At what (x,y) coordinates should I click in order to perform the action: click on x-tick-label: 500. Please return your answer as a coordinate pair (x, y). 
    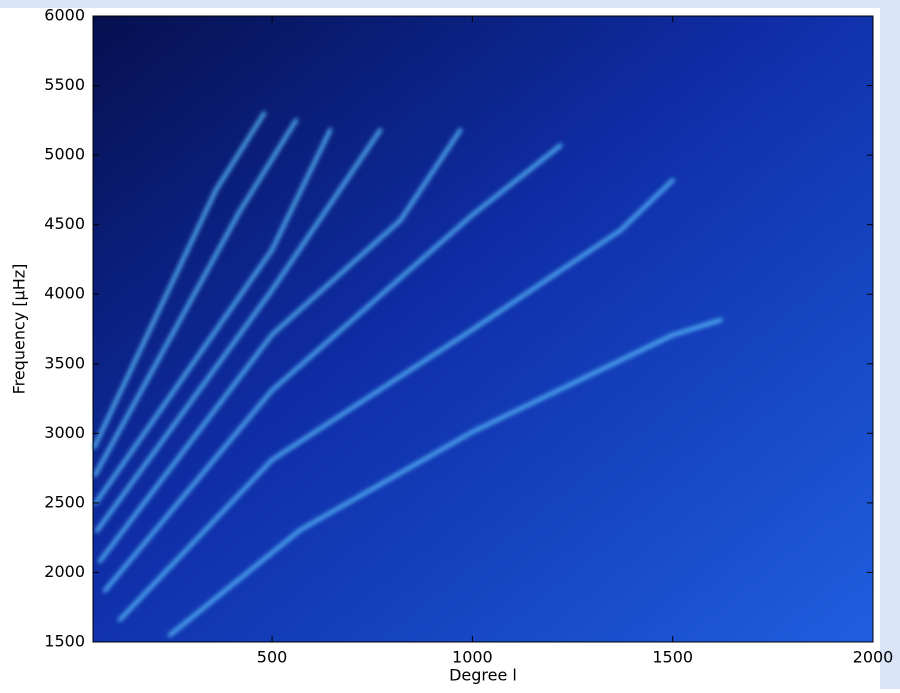
    Looking at the image, I should click on (272, 657).